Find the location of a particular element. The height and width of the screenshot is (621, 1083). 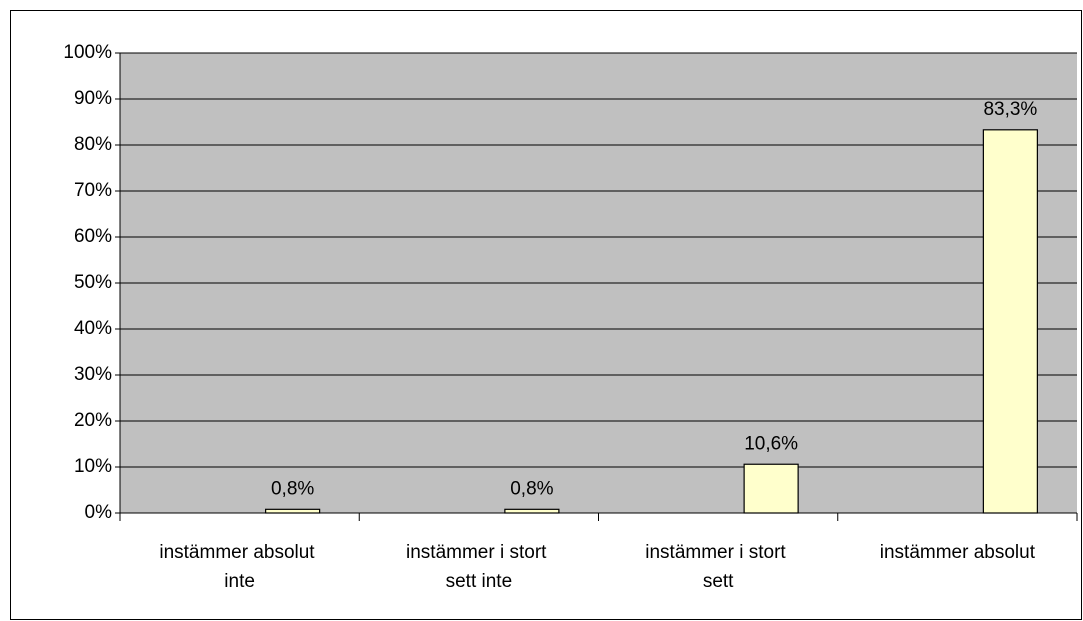

y-tick-label: 10% is located at coordinates (93, 466).